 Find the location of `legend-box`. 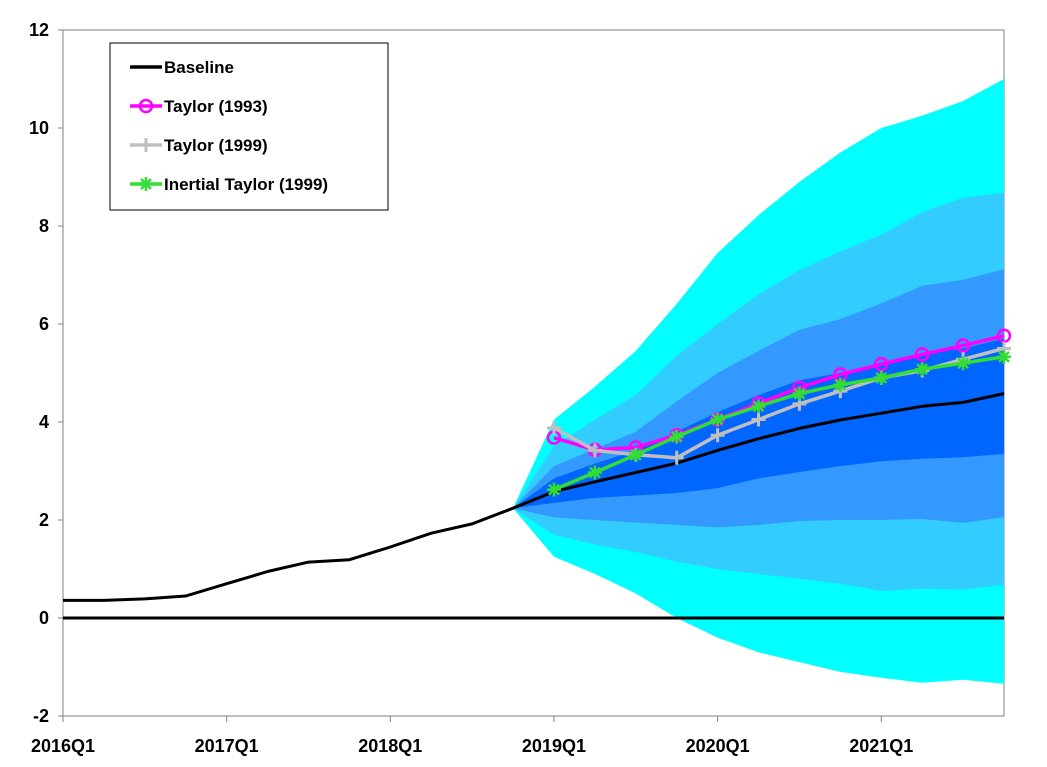

legend-box is located at coordinates (249, 126).